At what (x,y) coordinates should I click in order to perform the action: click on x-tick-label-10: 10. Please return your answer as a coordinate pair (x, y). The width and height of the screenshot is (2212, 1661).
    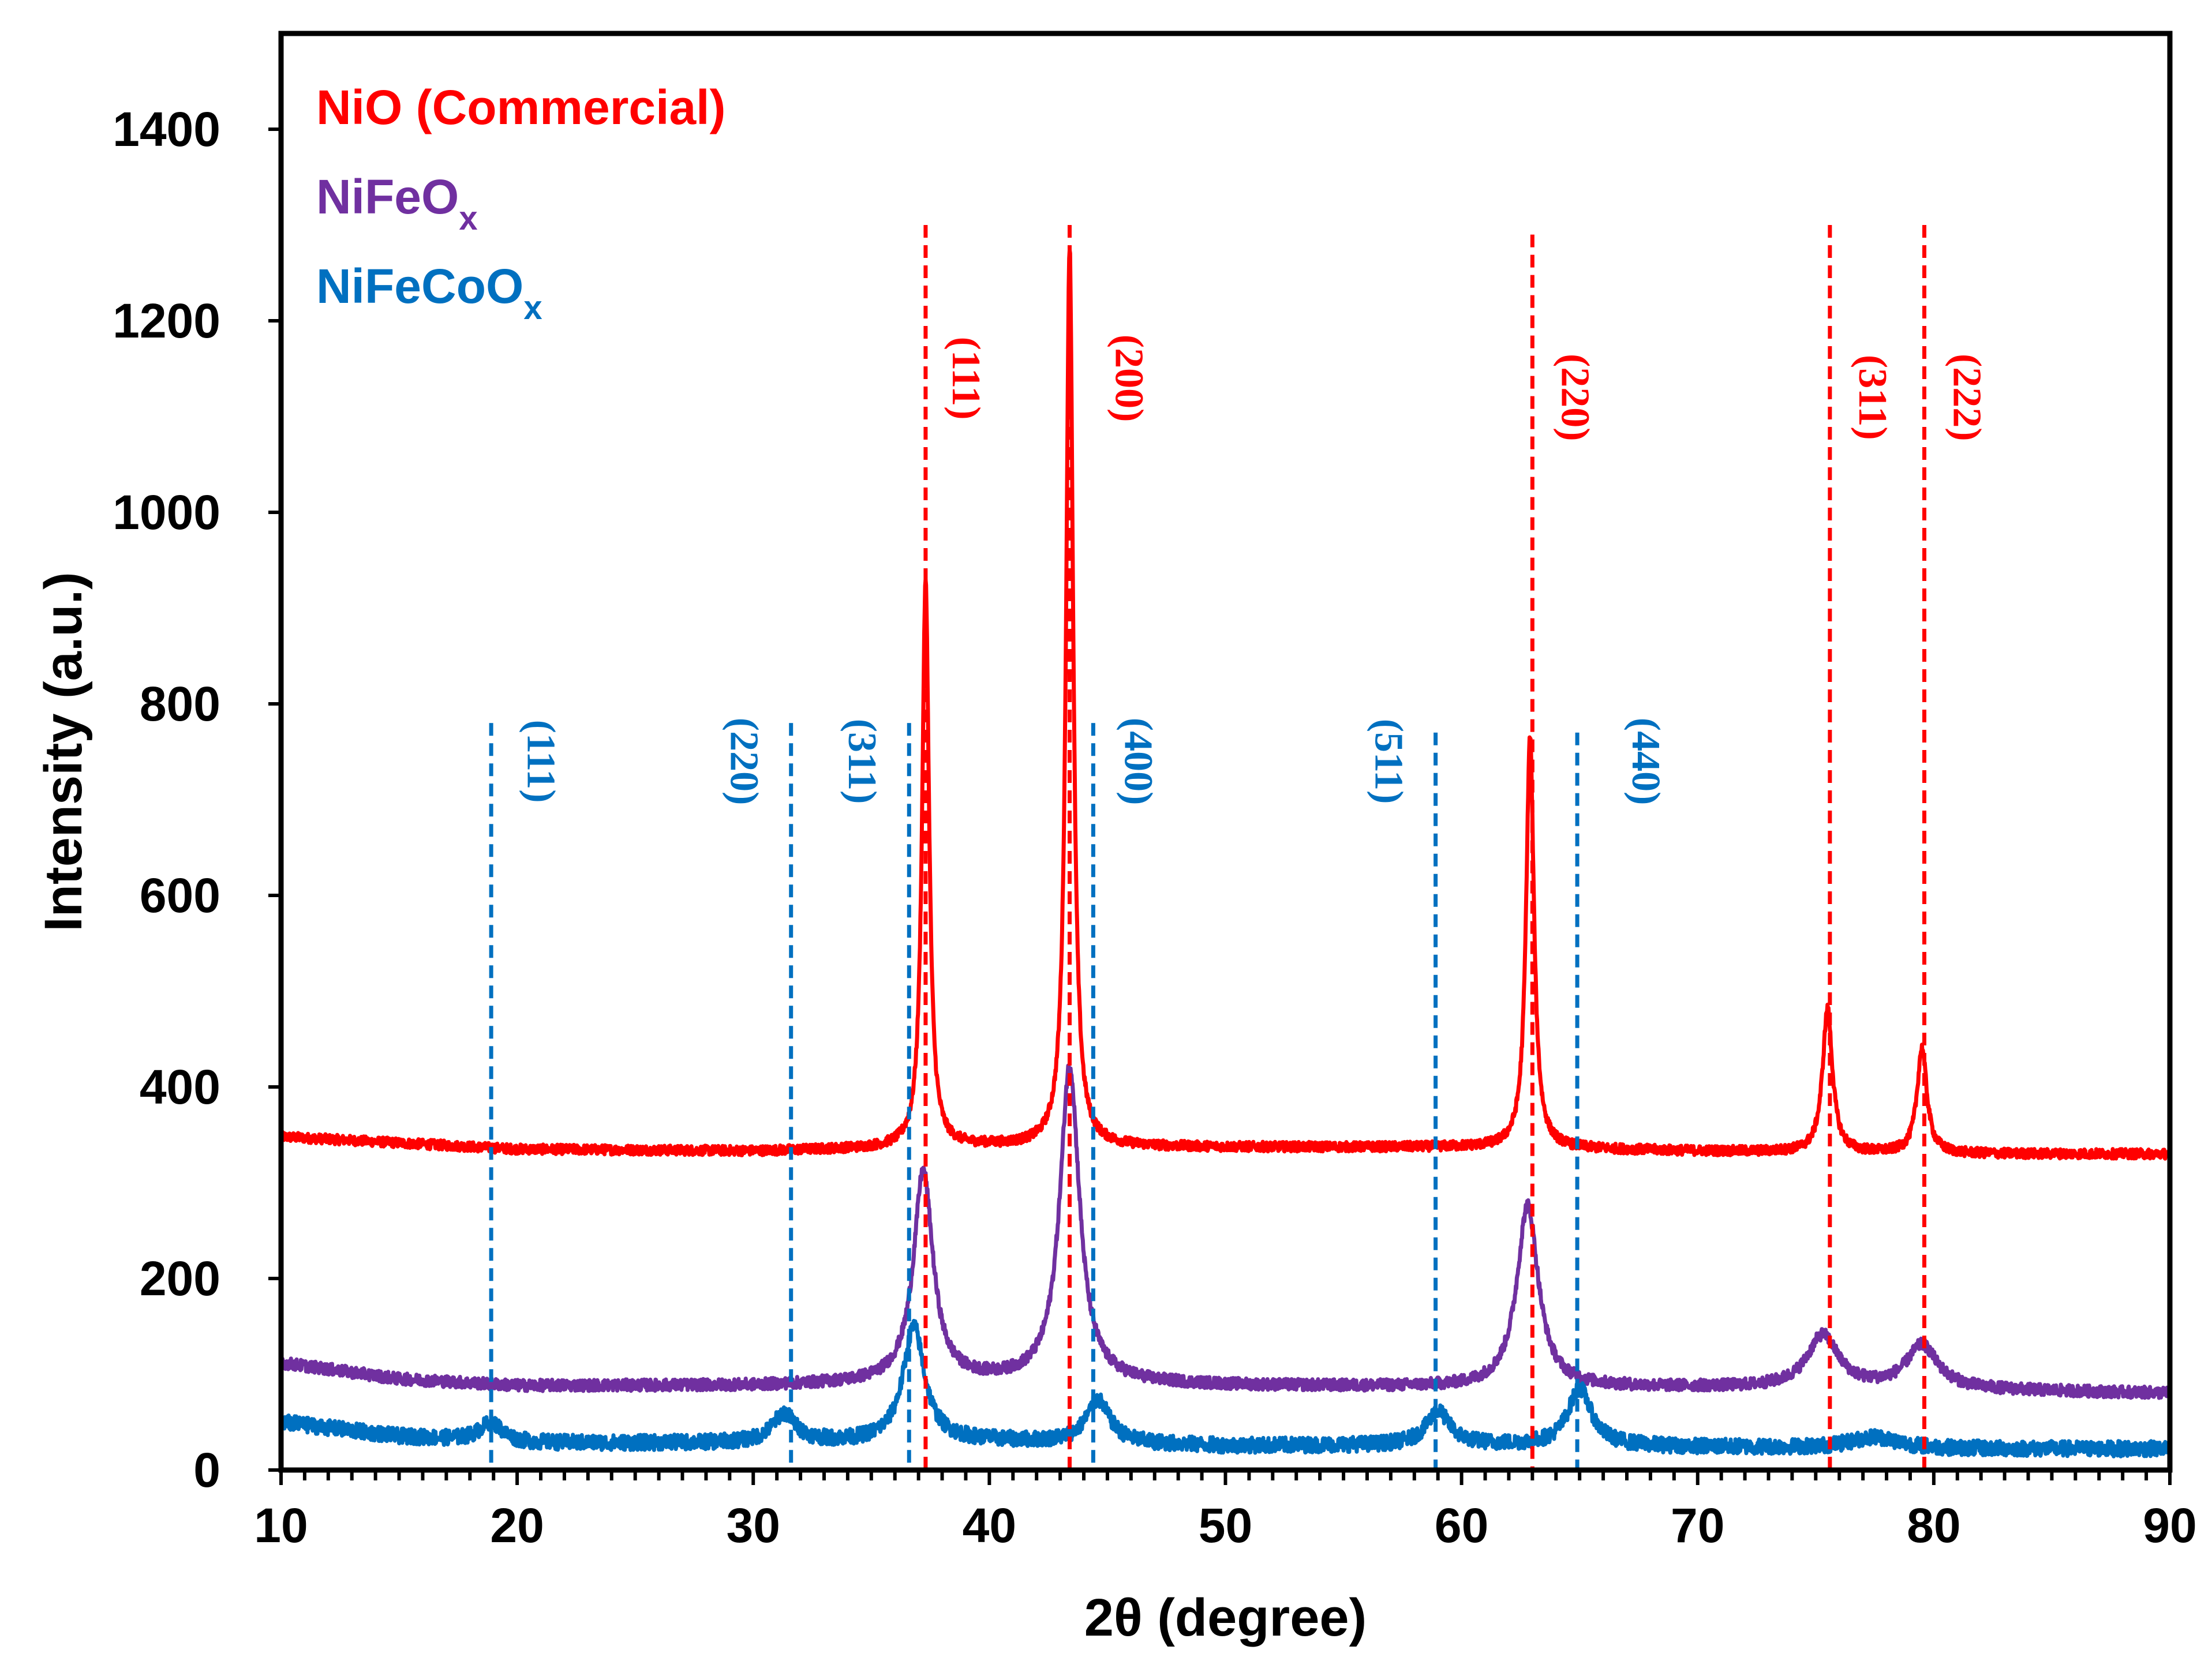
    Looking at the image, I should click on (281, 1526).